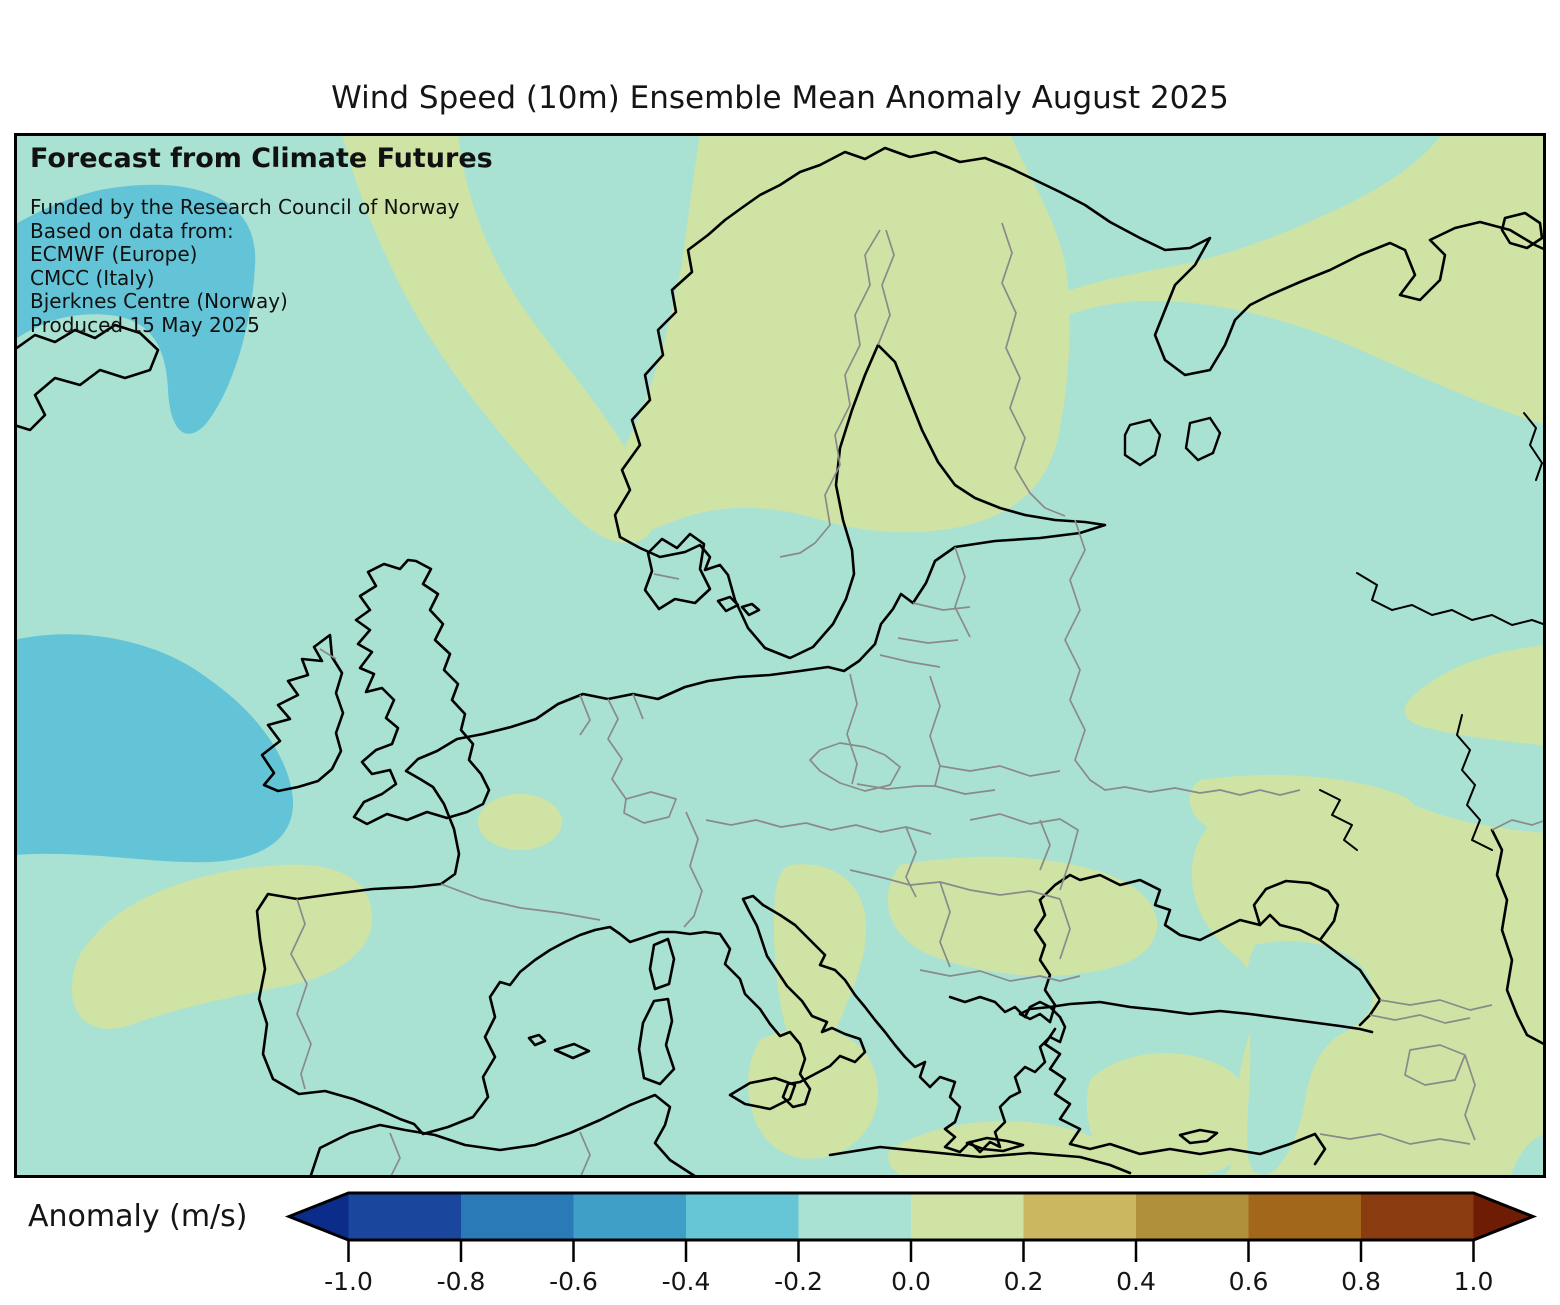 The image size is (1560, 1305). What do you see at coordinates (997, 1074) in the screenshot?
I see `greece-coast` at bounding box center [997, 1074].